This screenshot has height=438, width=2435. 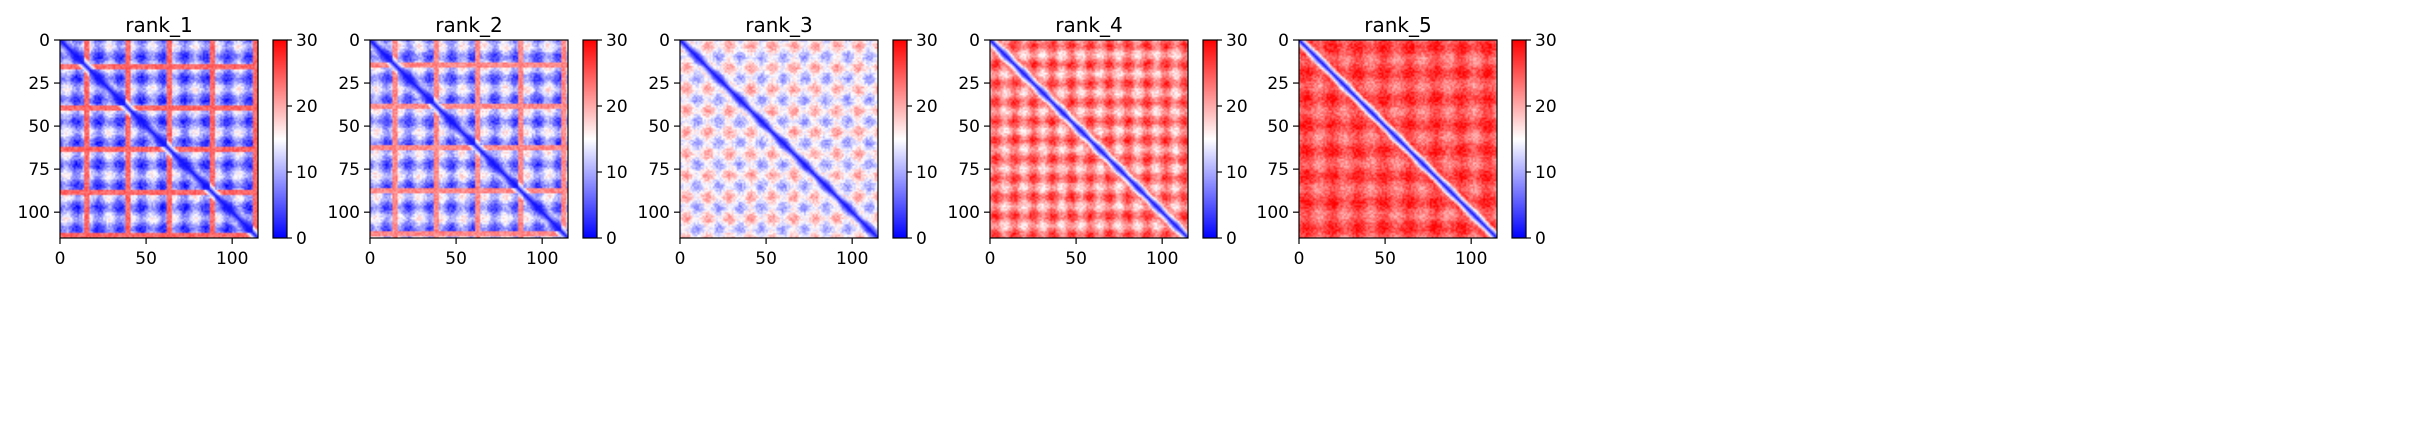 I want to click on panel-1: rank_1 0 50 100 0 25 50 75 100 0 10 20 30, so click(x=168, y=141).